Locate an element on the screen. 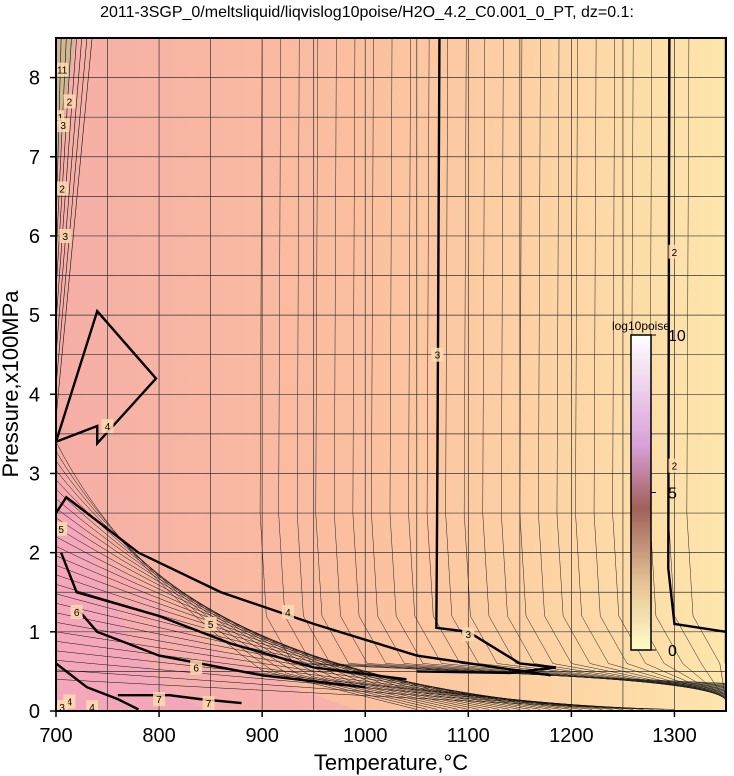 The width and height of the screenshot is (734, 776). contour-label: 11 is located at coordinates (62, 69).